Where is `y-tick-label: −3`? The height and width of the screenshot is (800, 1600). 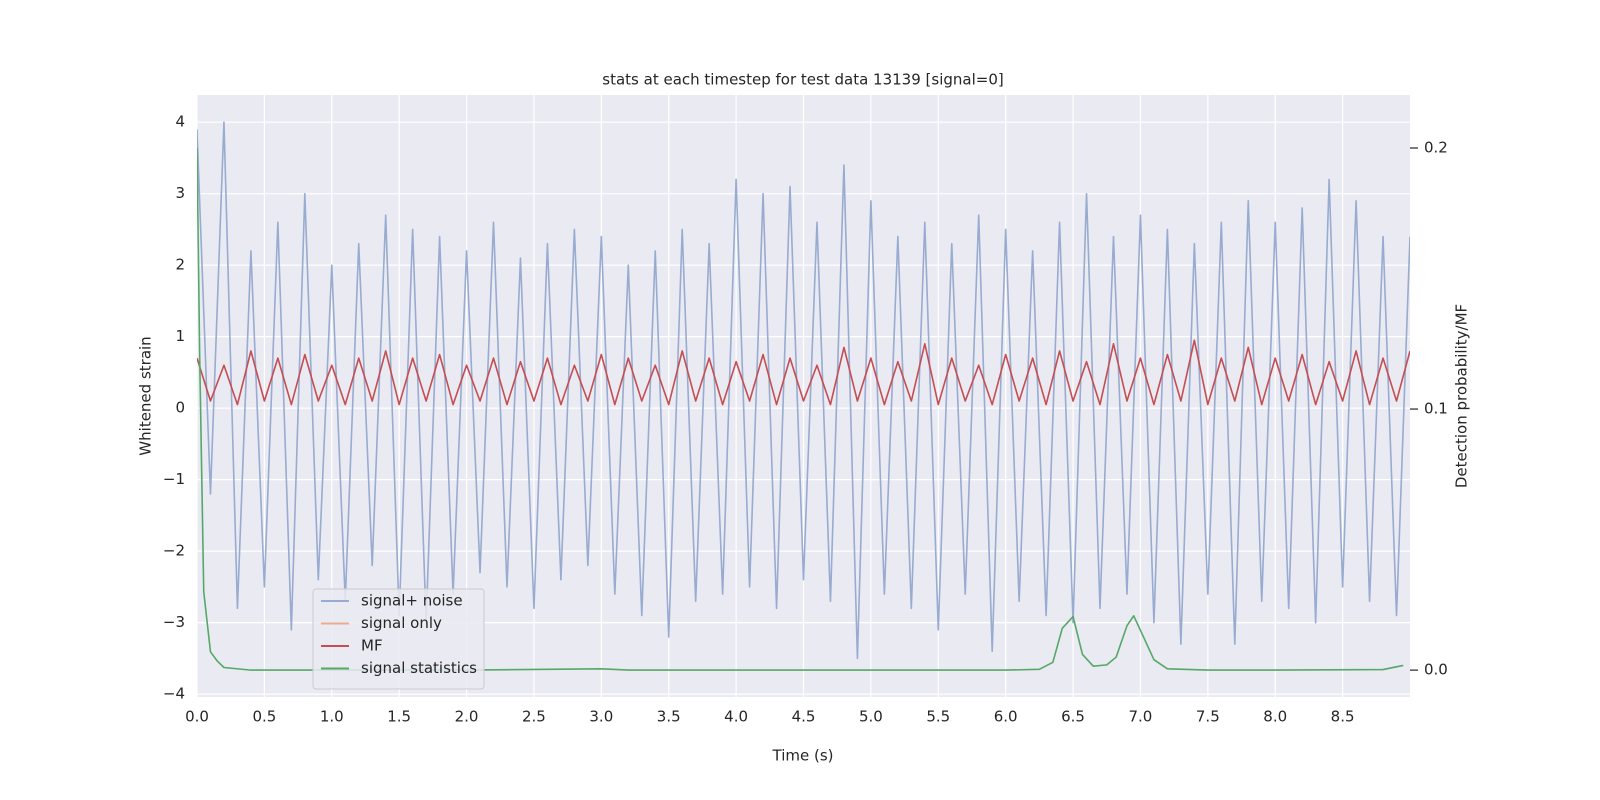
y-tick-label: −3 is located at coordinates (174, 622).